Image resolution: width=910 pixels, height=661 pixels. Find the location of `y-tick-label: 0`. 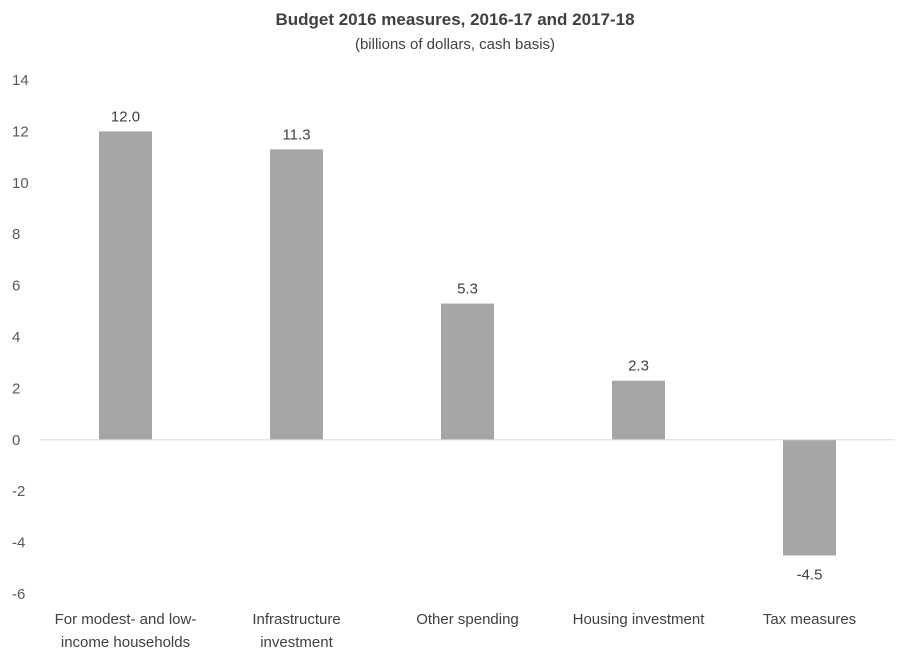

y-tick-label: 0 is located at coordinates (16, 440).